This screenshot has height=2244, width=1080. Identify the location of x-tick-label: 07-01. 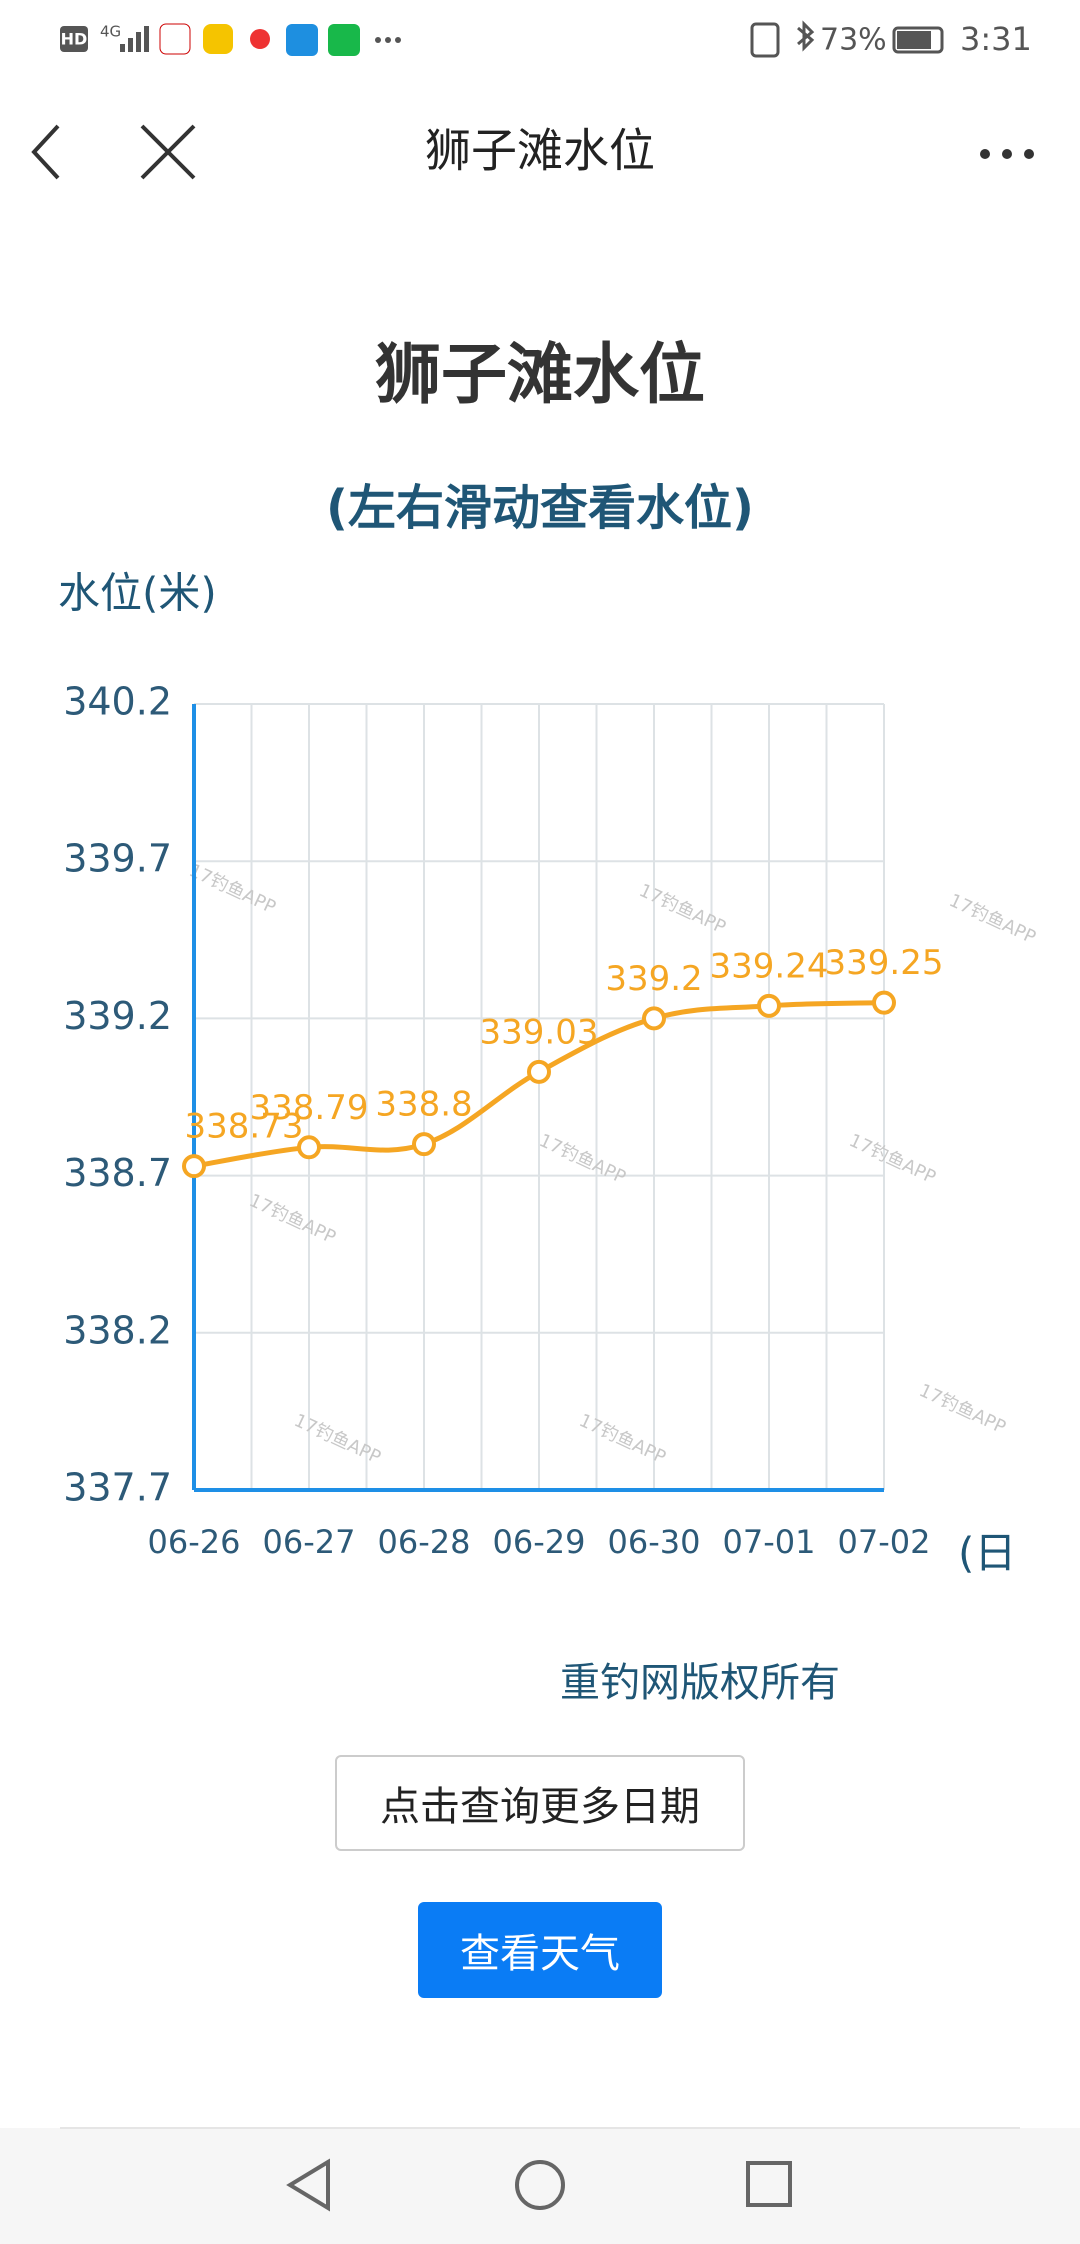
(769, 1542).